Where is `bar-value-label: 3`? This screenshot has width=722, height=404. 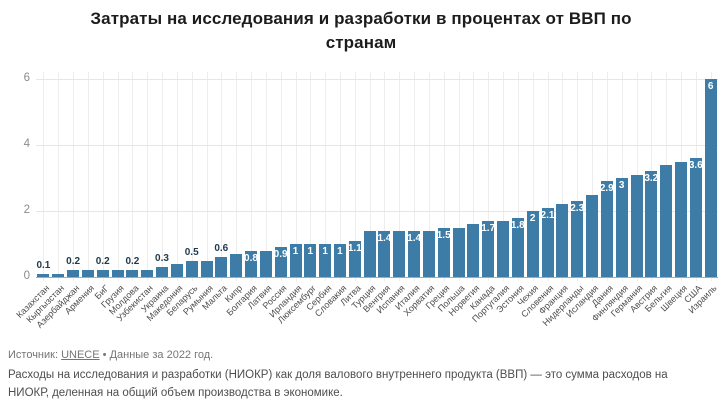
bar-value-label: 3 is located at coordinates (621, 185).